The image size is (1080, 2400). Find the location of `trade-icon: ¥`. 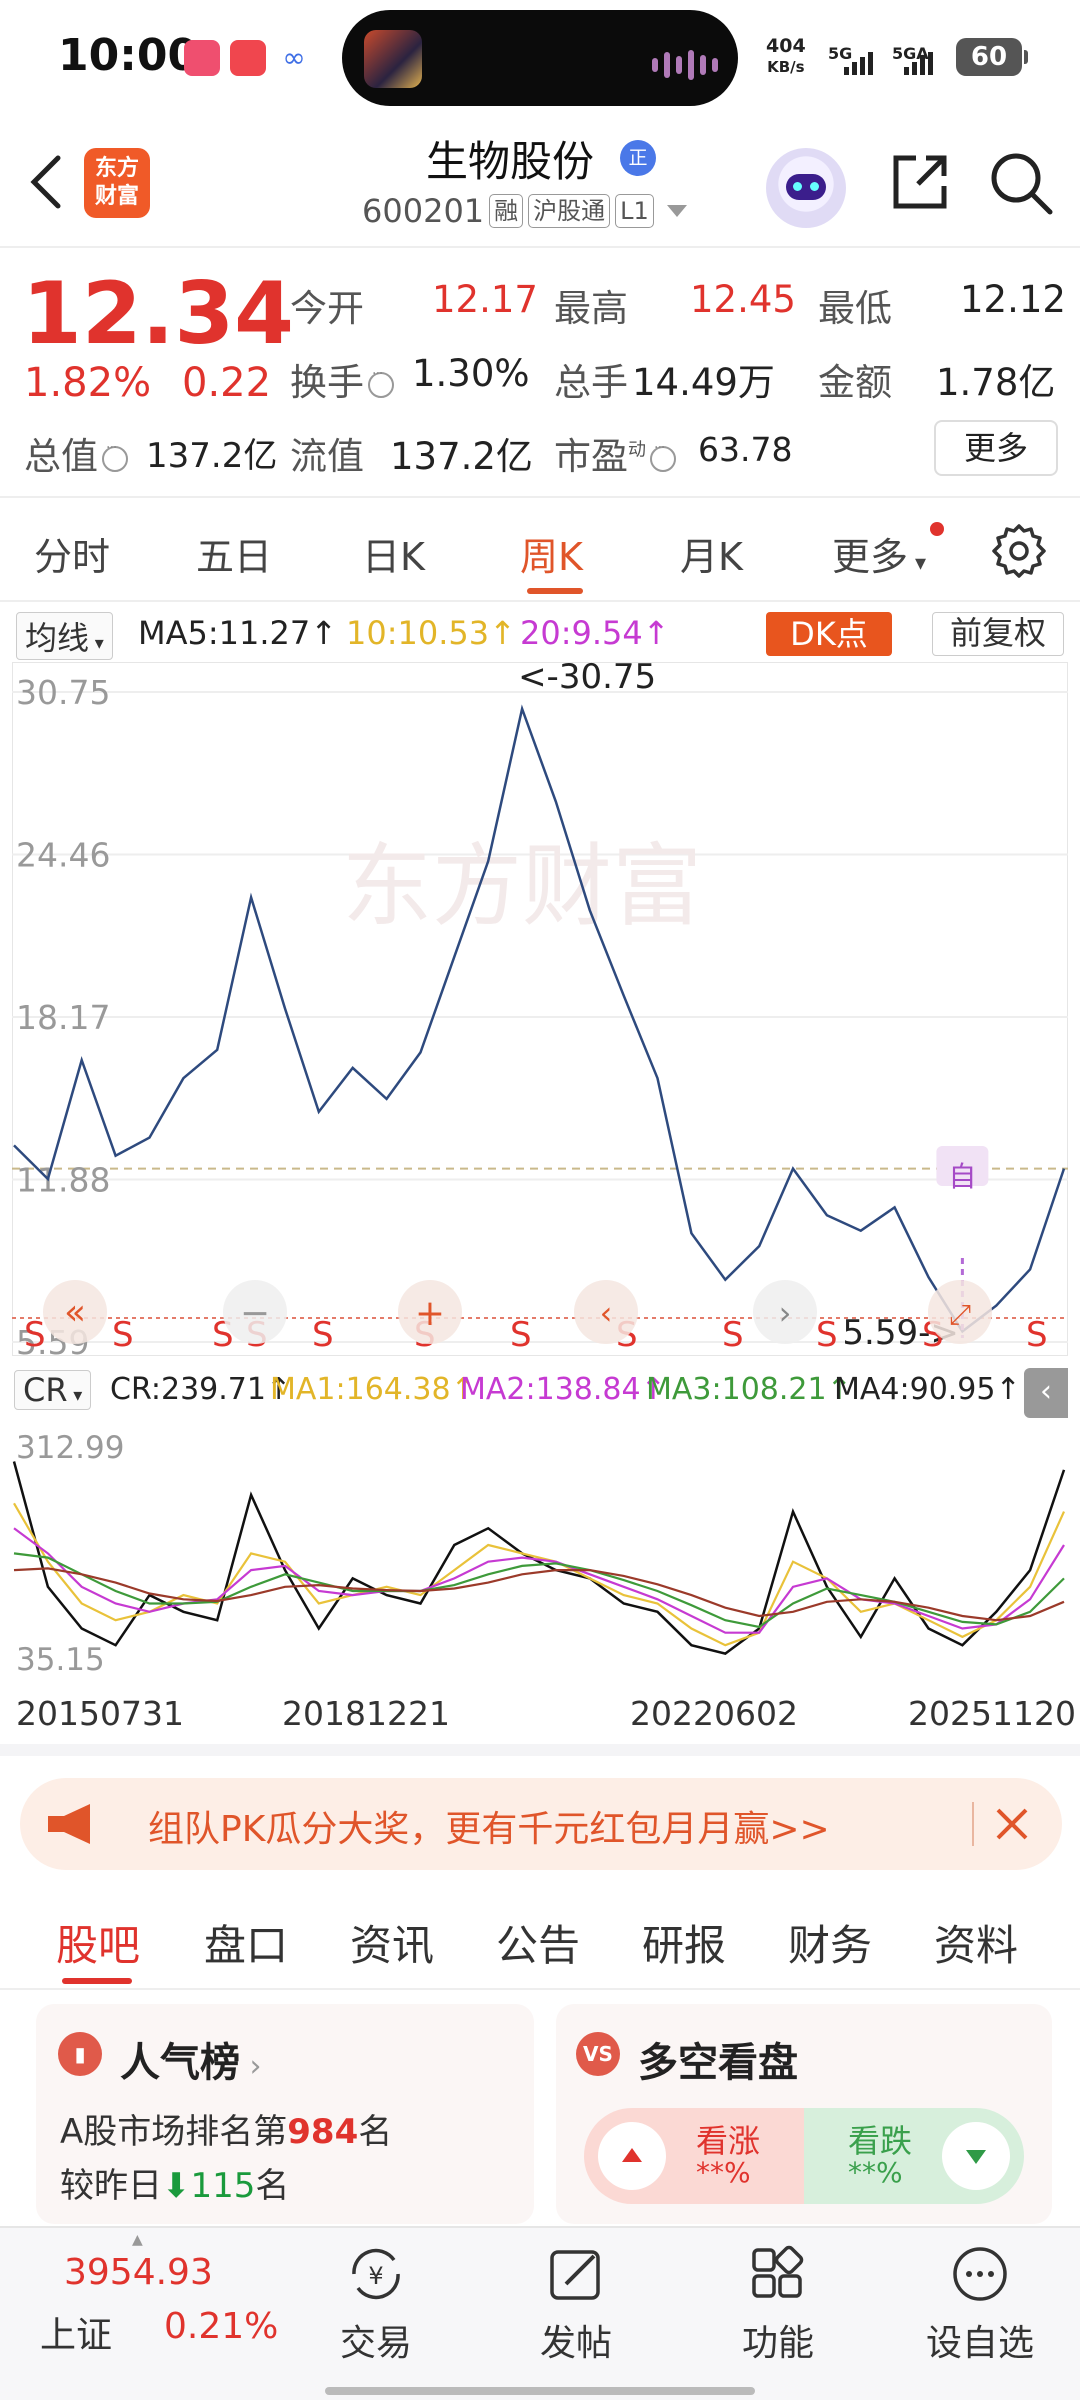

trade-icon: ¥ is located at coordinates (376, 2274).